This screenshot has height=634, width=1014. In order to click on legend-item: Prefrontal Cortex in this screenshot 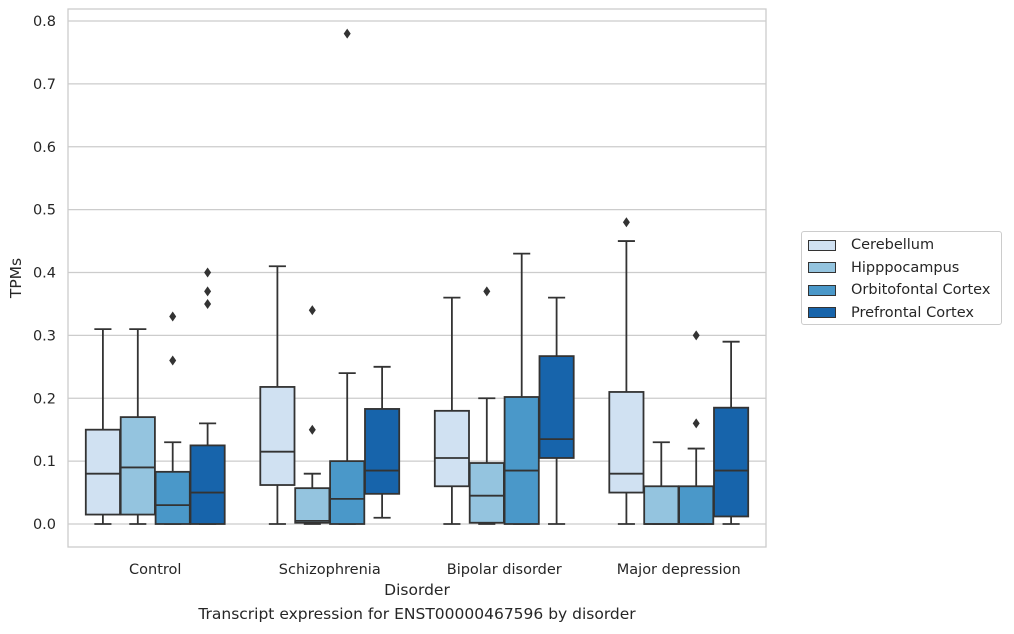, I will do `click(891, 313)`.